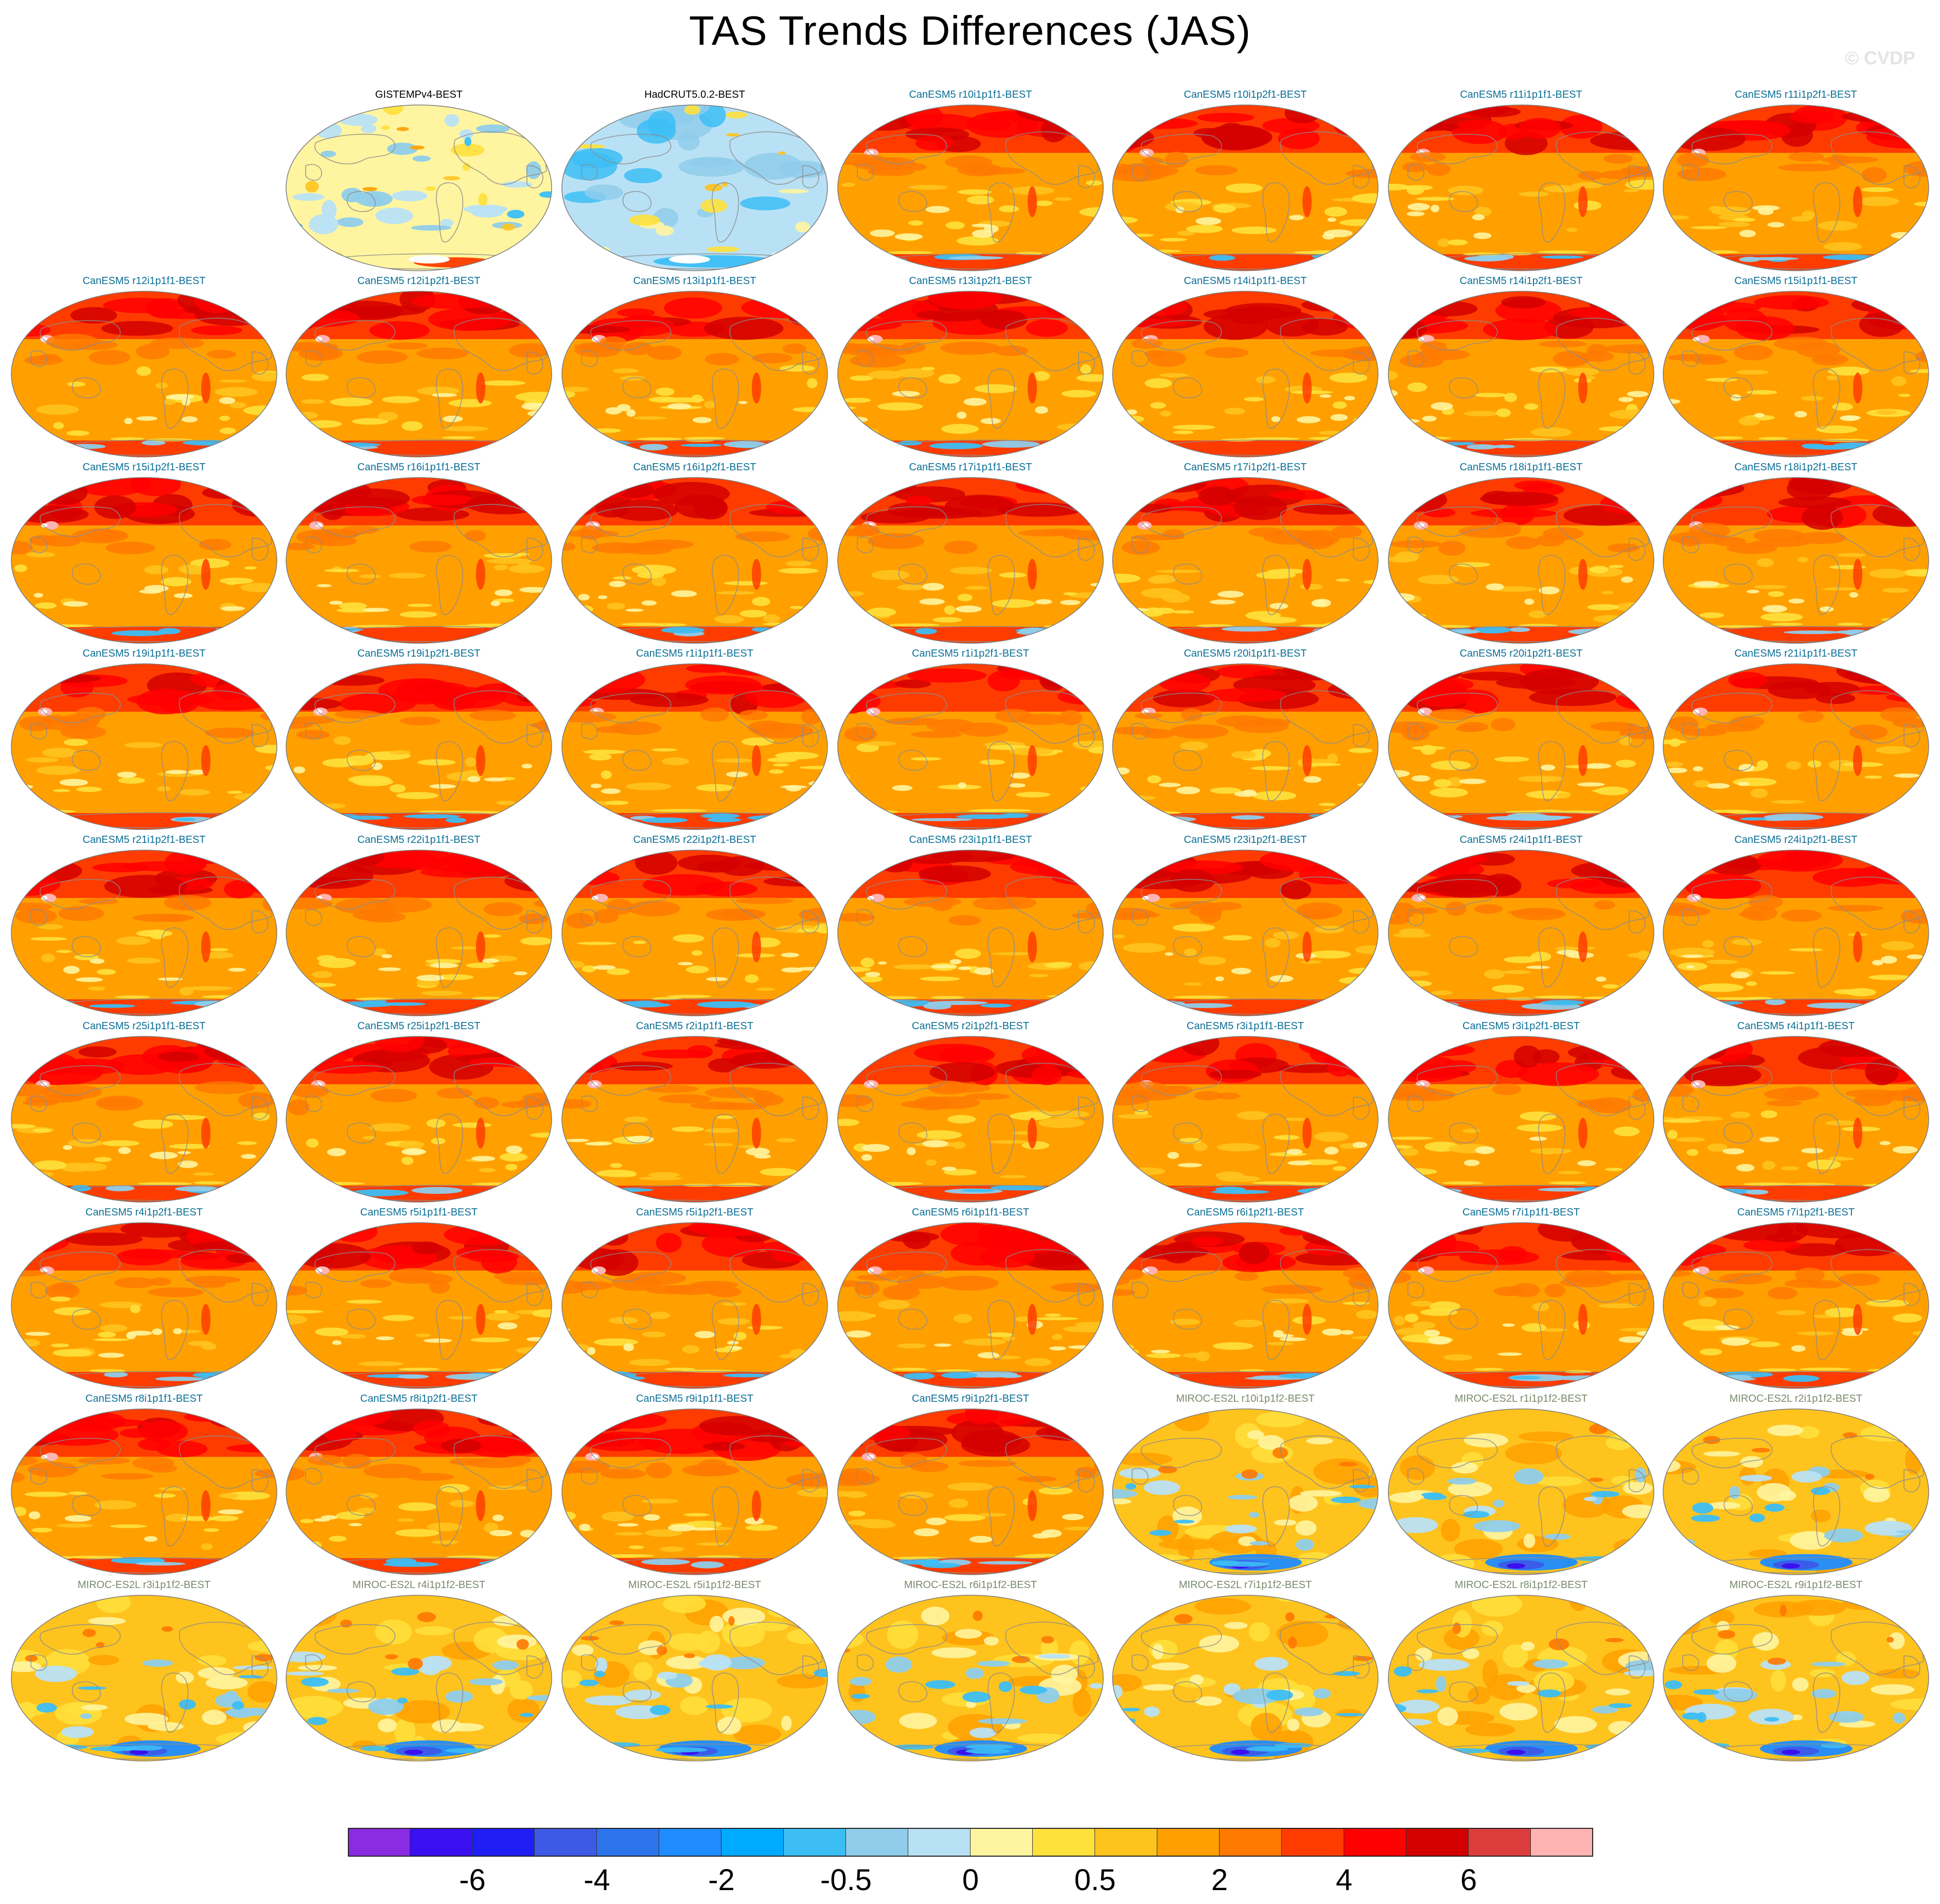  I want to click on map-panel: CanESM5 r19i1p1f1-BEST, so click(144, 740).